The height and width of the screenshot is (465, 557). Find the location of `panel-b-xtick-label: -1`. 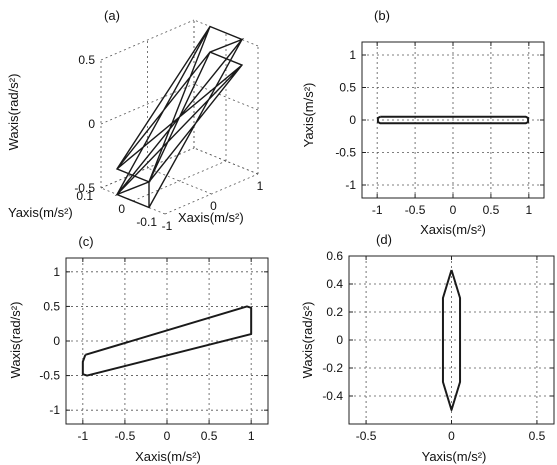

panel-b-xtick-label: -1 is located at coordinates (377, 210).